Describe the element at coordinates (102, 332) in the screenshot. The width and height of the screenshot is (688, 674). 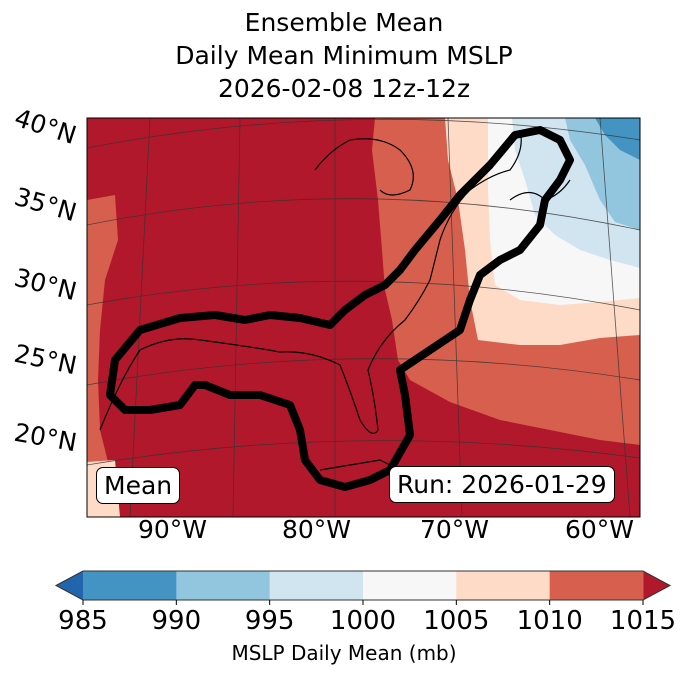
I see `field-1010-1015-west` at that location.